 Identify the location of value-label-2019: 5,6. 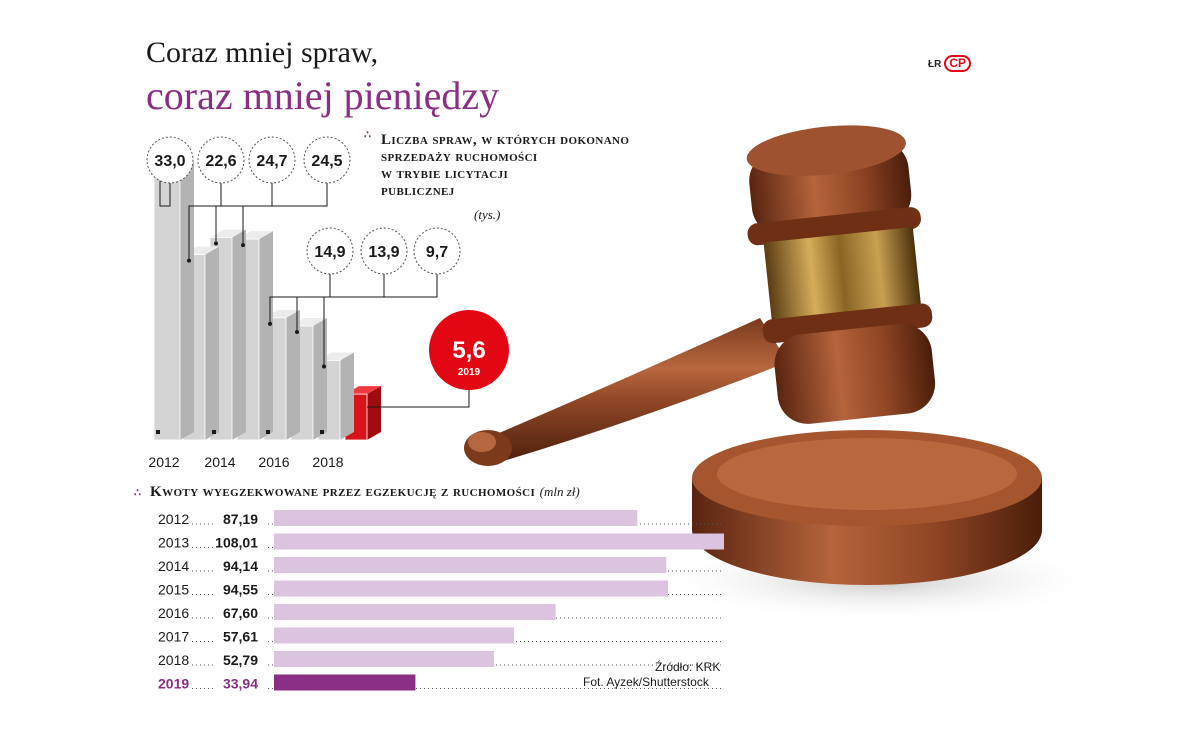
(468, 350).